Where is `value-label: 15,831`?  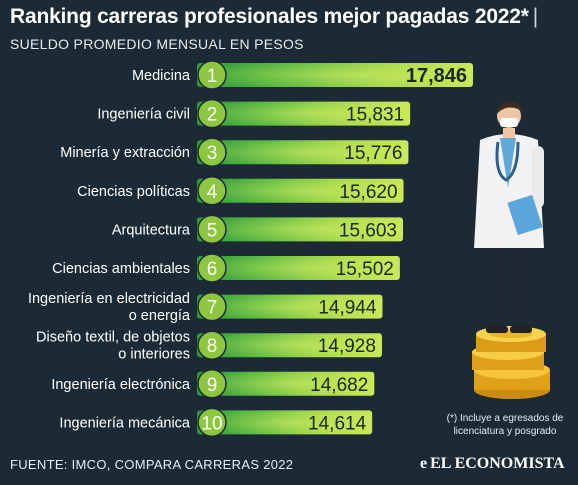
value-label: 15,831 is located at coordinates (375, 115).